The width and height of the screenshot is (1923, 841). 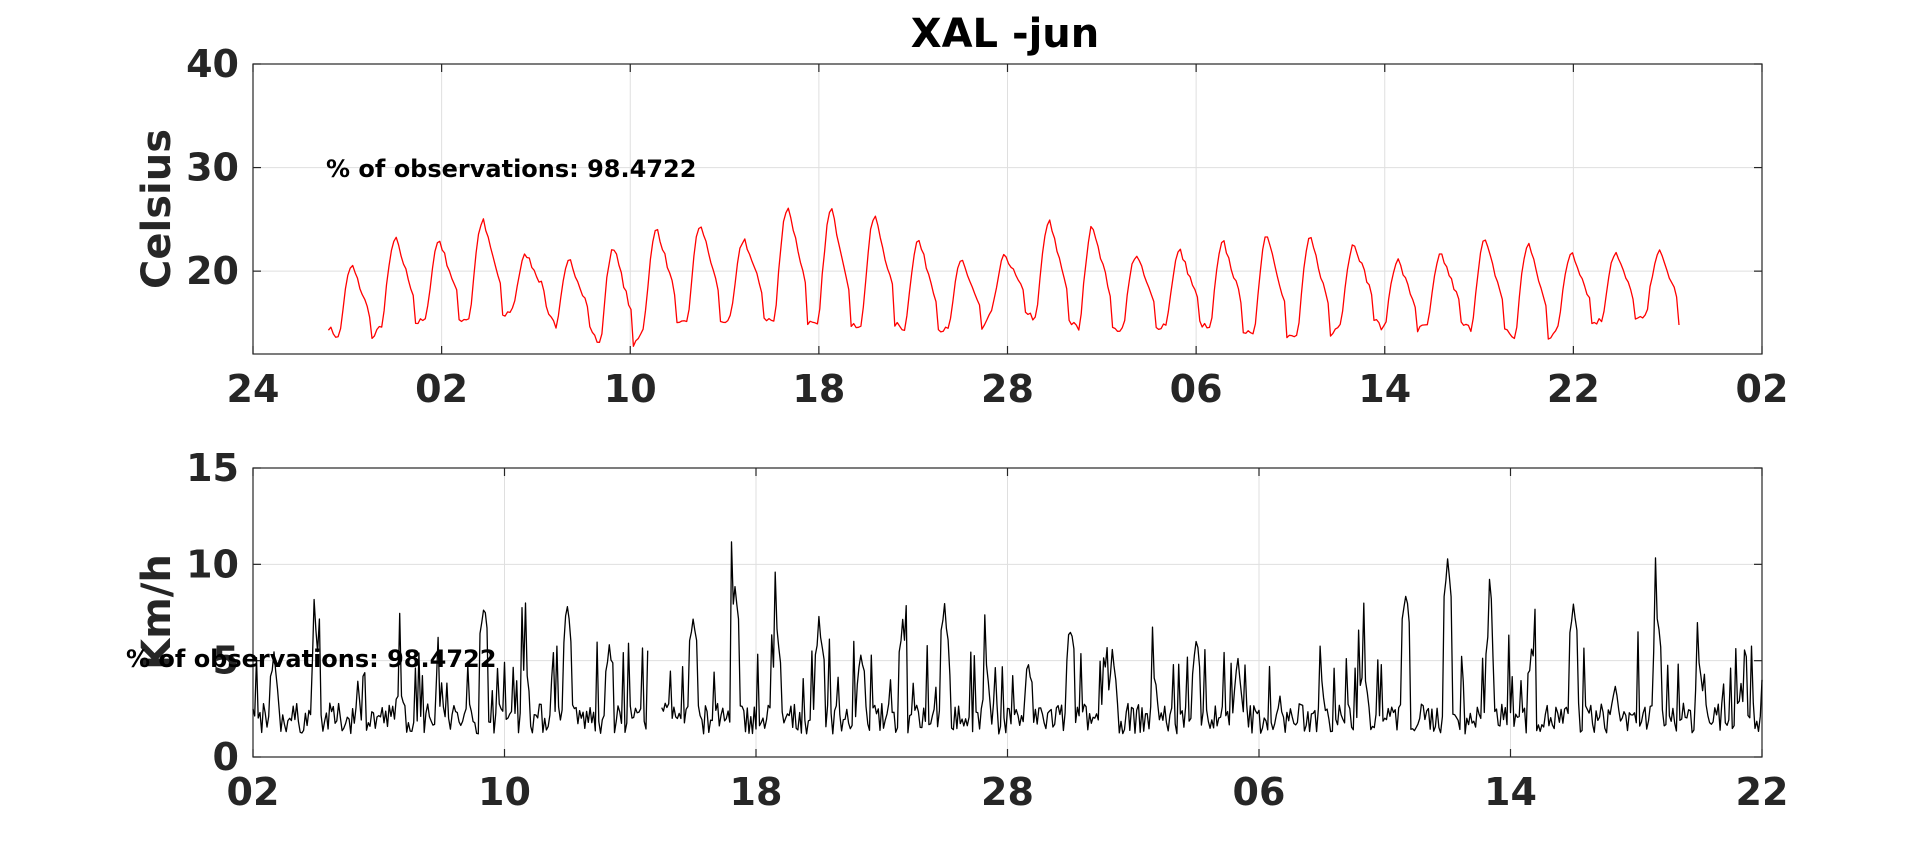 I want to click on figure-title: XAL -jun, so click(x=1005, y=34).